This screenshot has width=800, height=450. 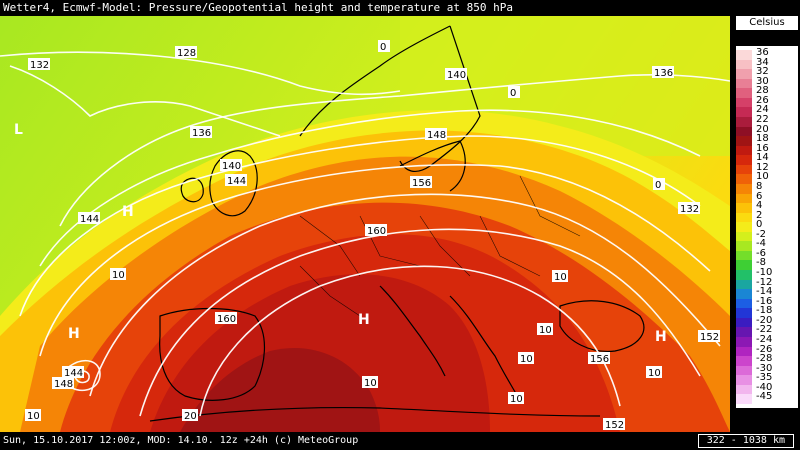 I want to click on coastline-british-isles, so click(x=219, y=183).